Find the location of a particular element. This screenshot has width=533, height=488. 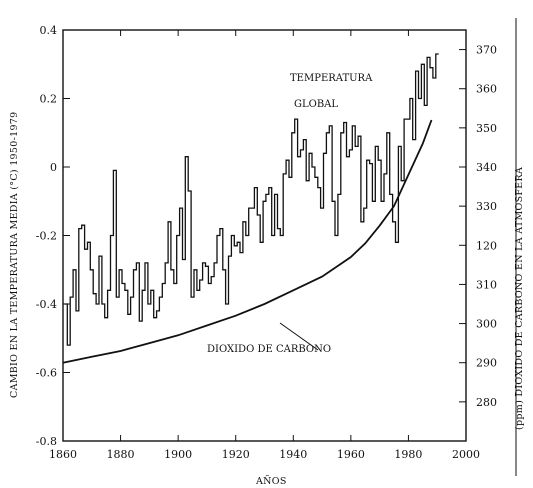

x-tick-label: 1860 is located at coordinates (63, 454).